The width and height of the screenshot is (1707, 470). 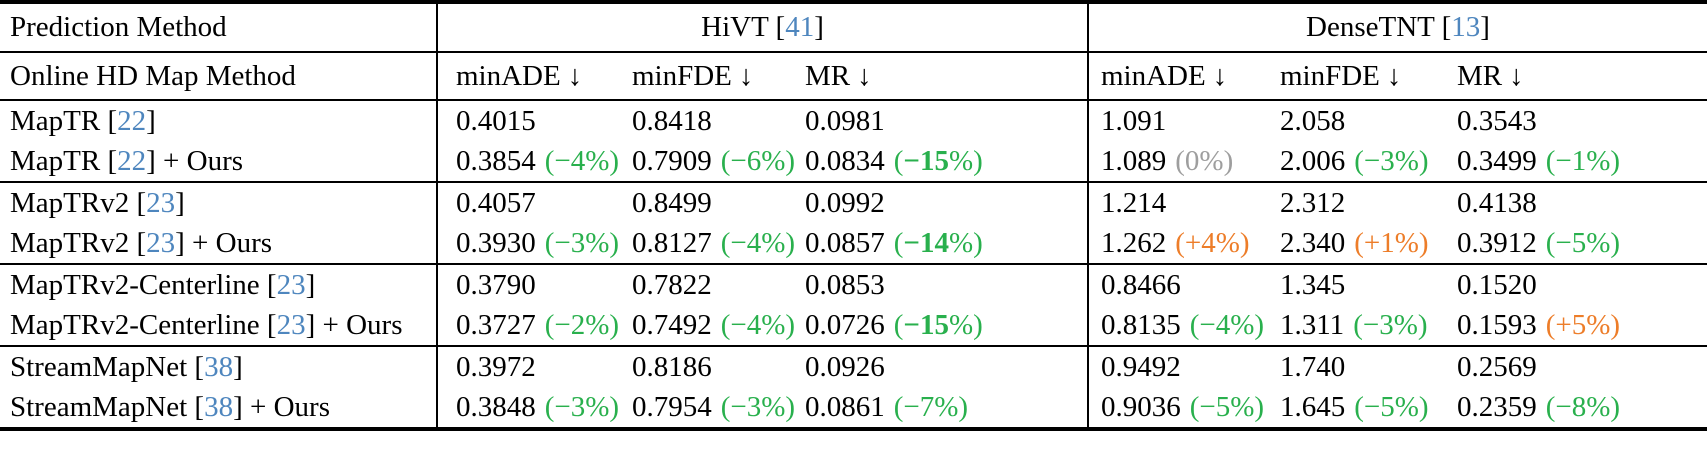 I want to click on metric-cell: 0.0834 (−15%), so click(x=946, y=161).